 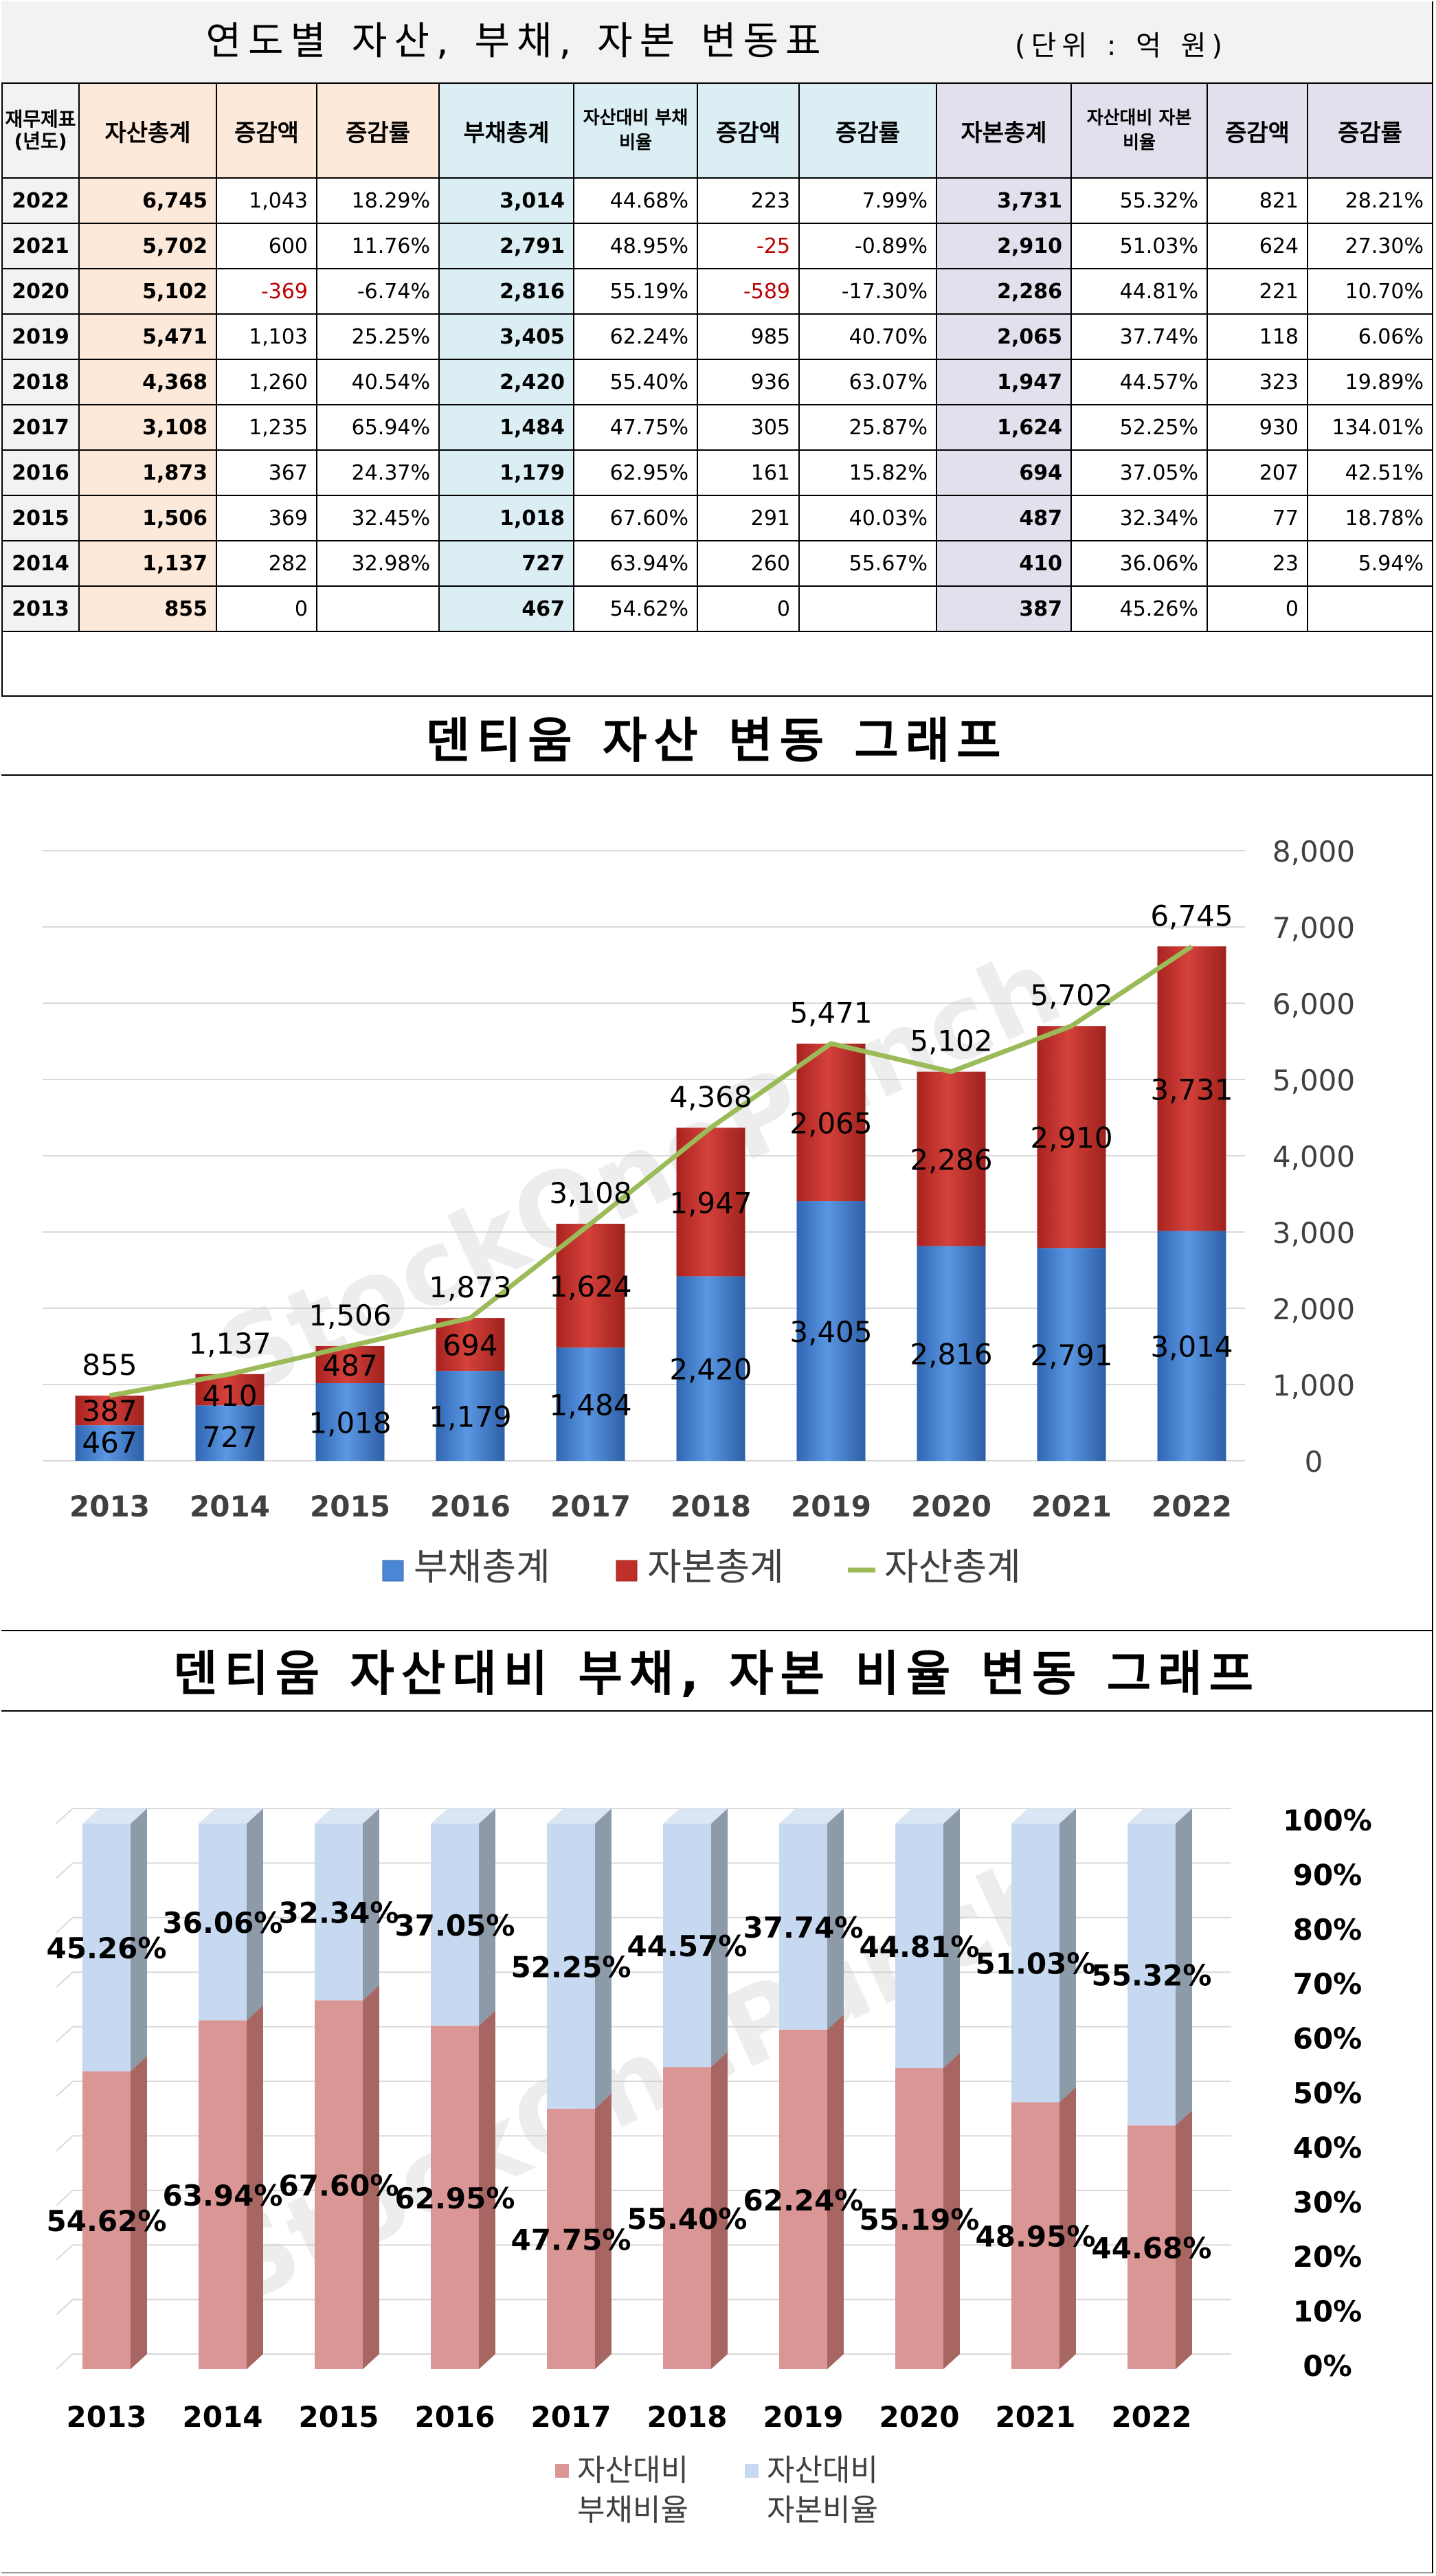 What do you see at coordinates (590, 1286) in the screenshot?
I see `chart1-label-cap: 1,624` at bounding box center [590, 1286].